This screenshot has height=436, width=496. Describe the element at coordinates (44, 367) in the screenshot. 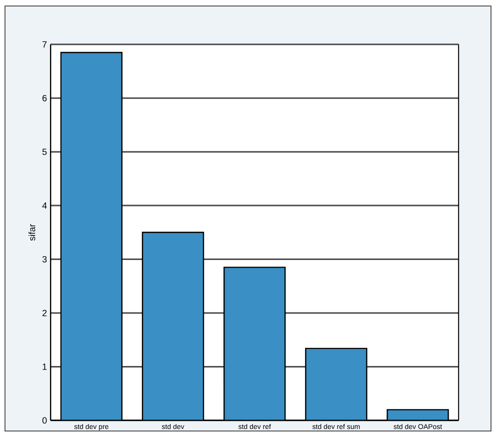

I see `y-tick-label: 1` at that location.